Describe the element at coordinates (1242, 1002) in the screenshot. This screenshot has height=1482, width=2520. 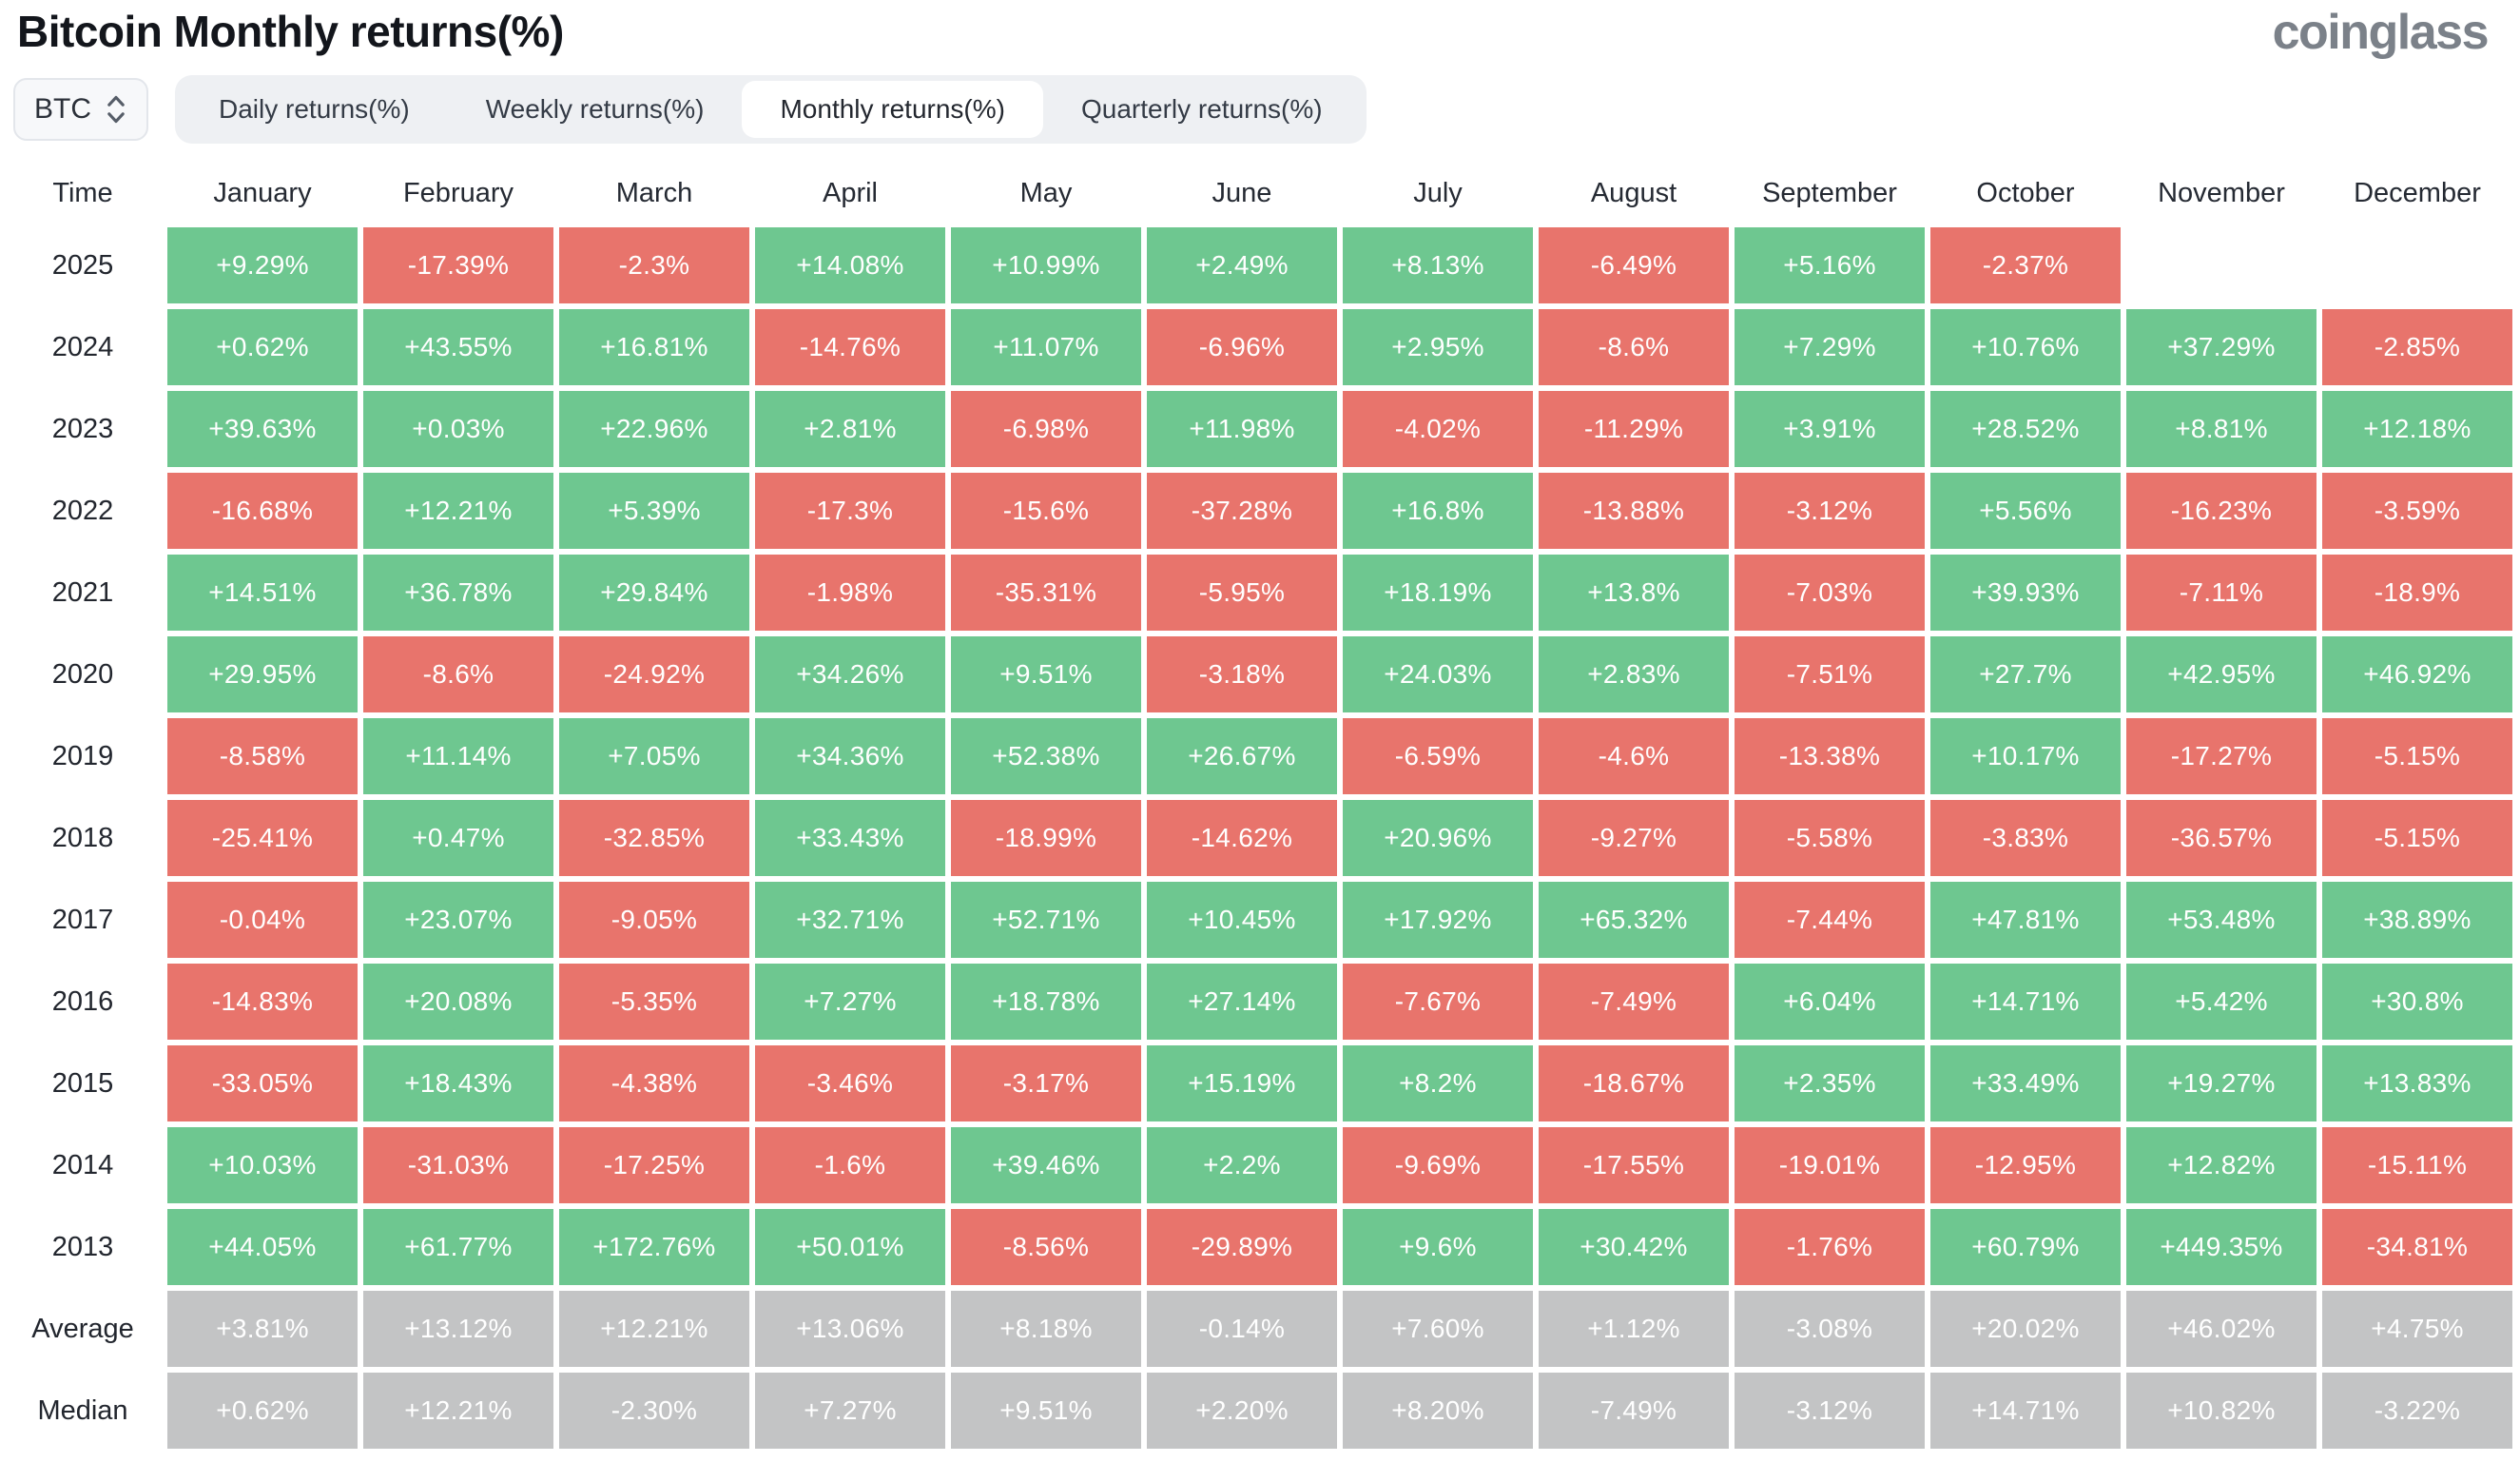
I see `return-cell: +27.14%` at that location.